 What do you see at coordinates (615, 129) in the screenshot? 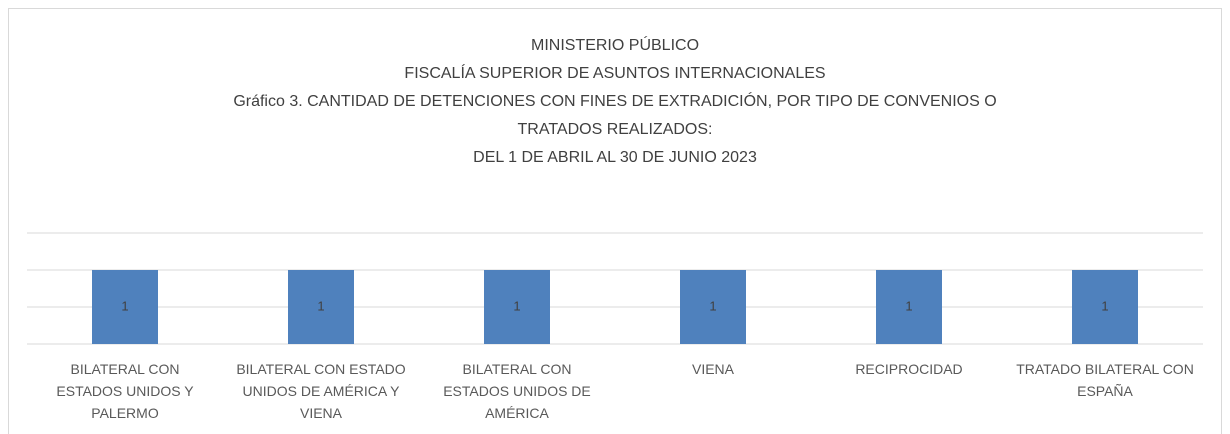
I see `chart-title: TRATADOS REALIZADOS:` at bounding box center [615, 129].